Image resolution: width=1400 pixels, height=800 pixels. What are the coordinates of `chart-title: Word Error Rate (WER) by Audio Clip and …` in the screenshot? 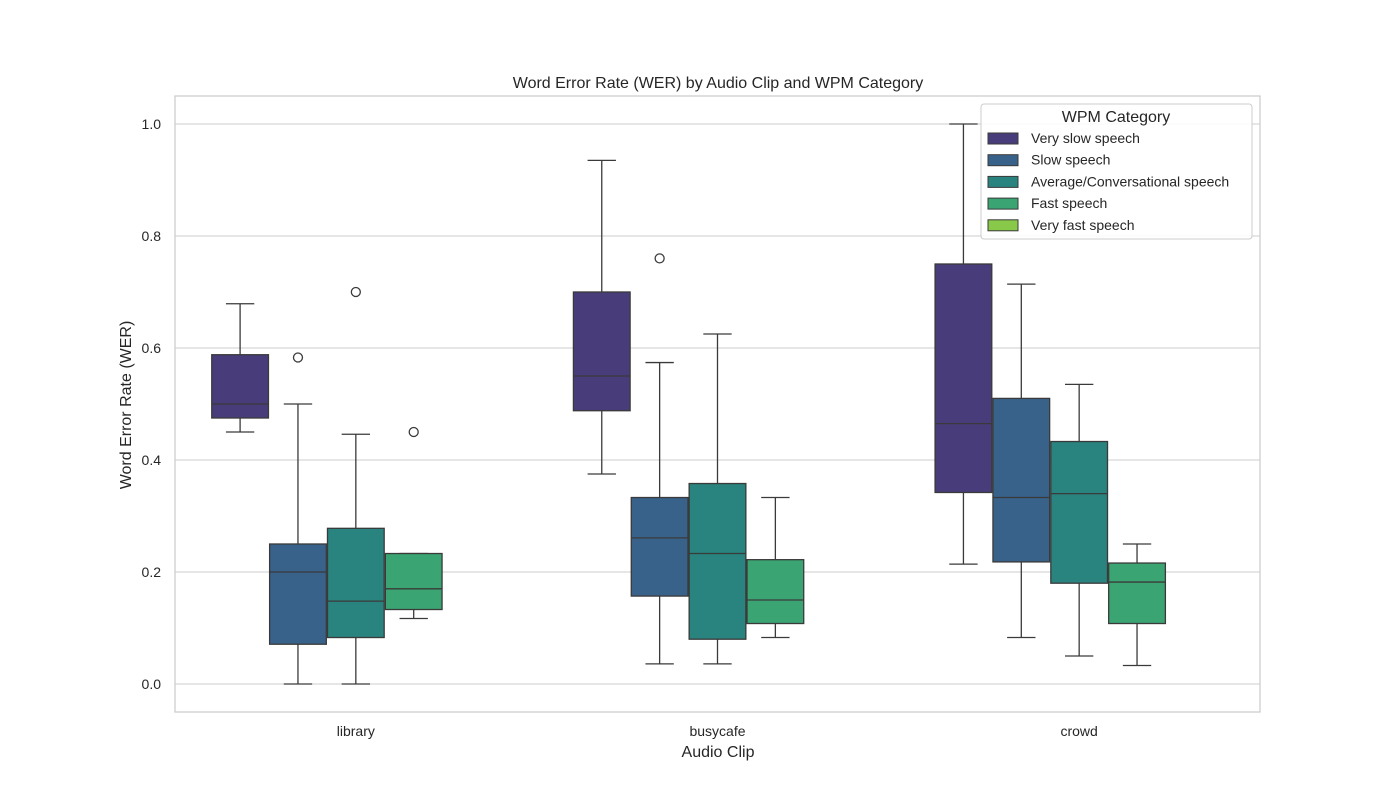 It's located at (718, 83).